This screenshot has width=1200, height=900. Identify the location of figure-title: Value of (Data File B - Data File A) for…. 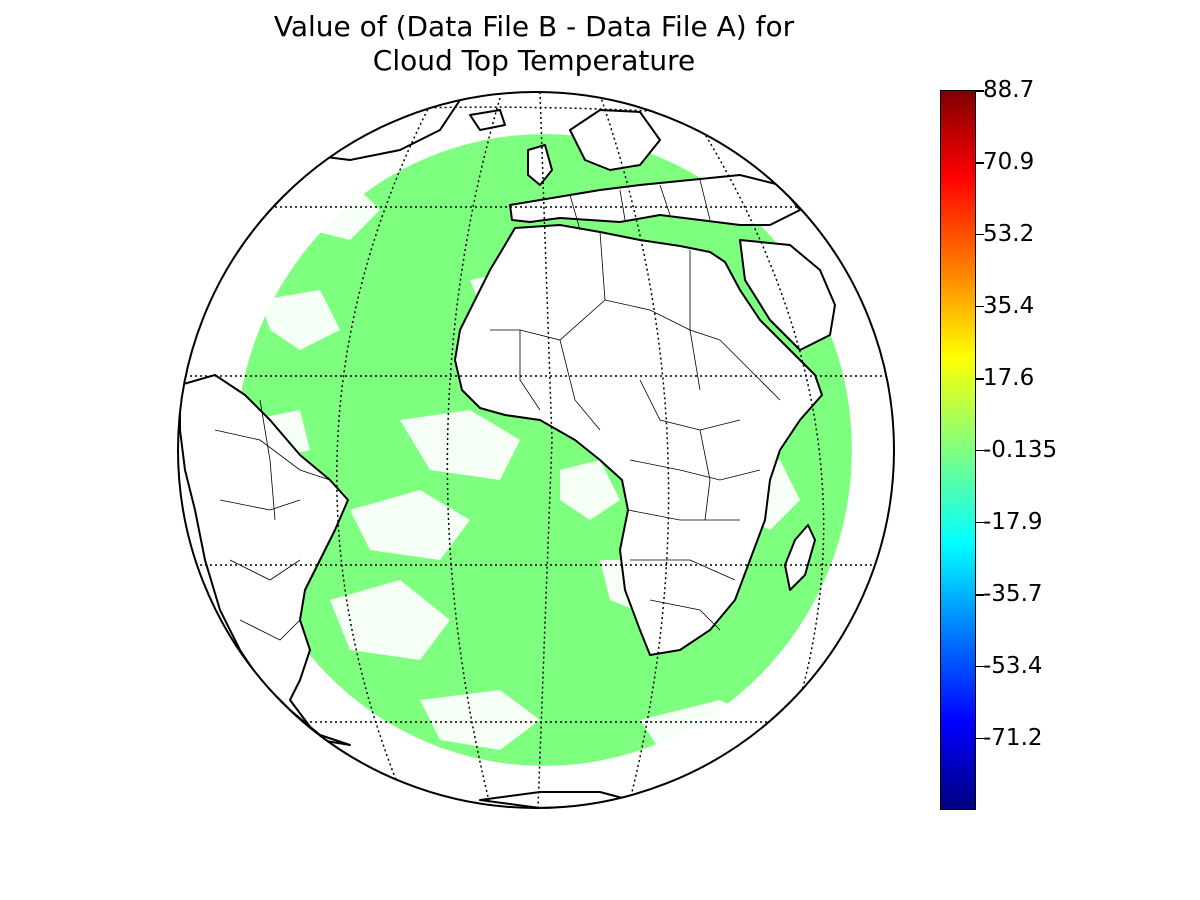
(534, 44).